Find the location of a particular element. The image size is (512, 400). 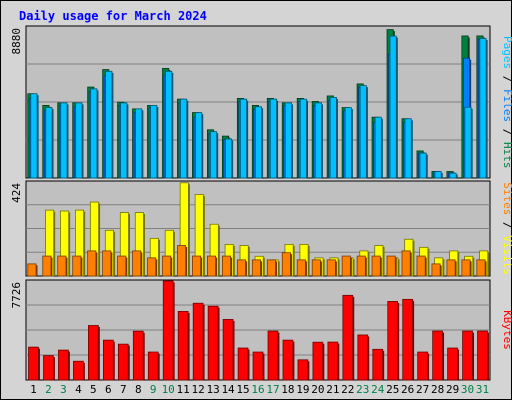

series-label-part: Visits is located at coordinates (506, 255).